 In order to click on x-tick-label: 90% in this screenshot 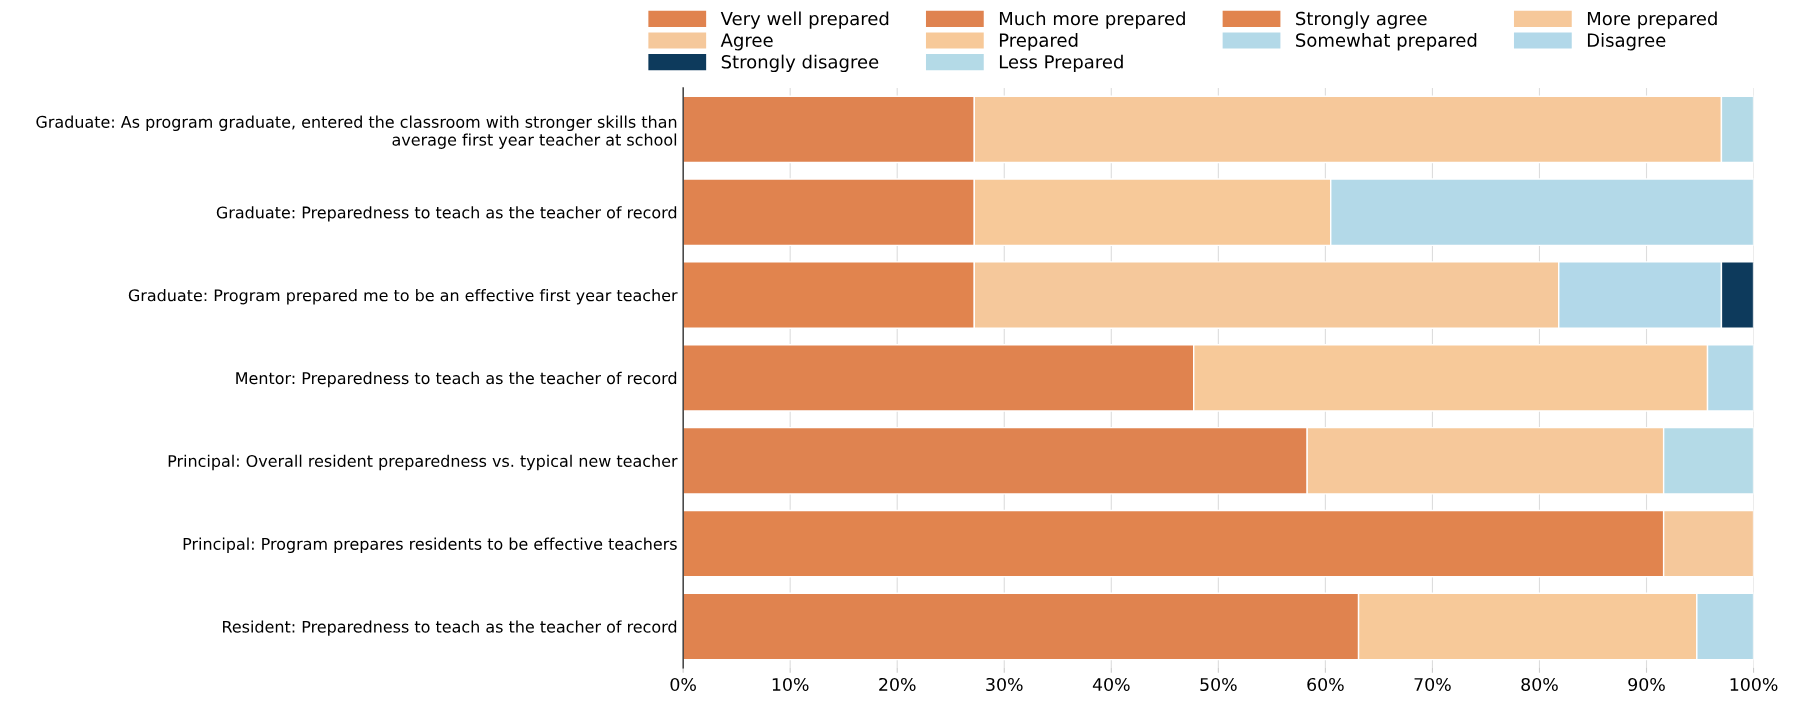, I will do `click(1646, 684)`.